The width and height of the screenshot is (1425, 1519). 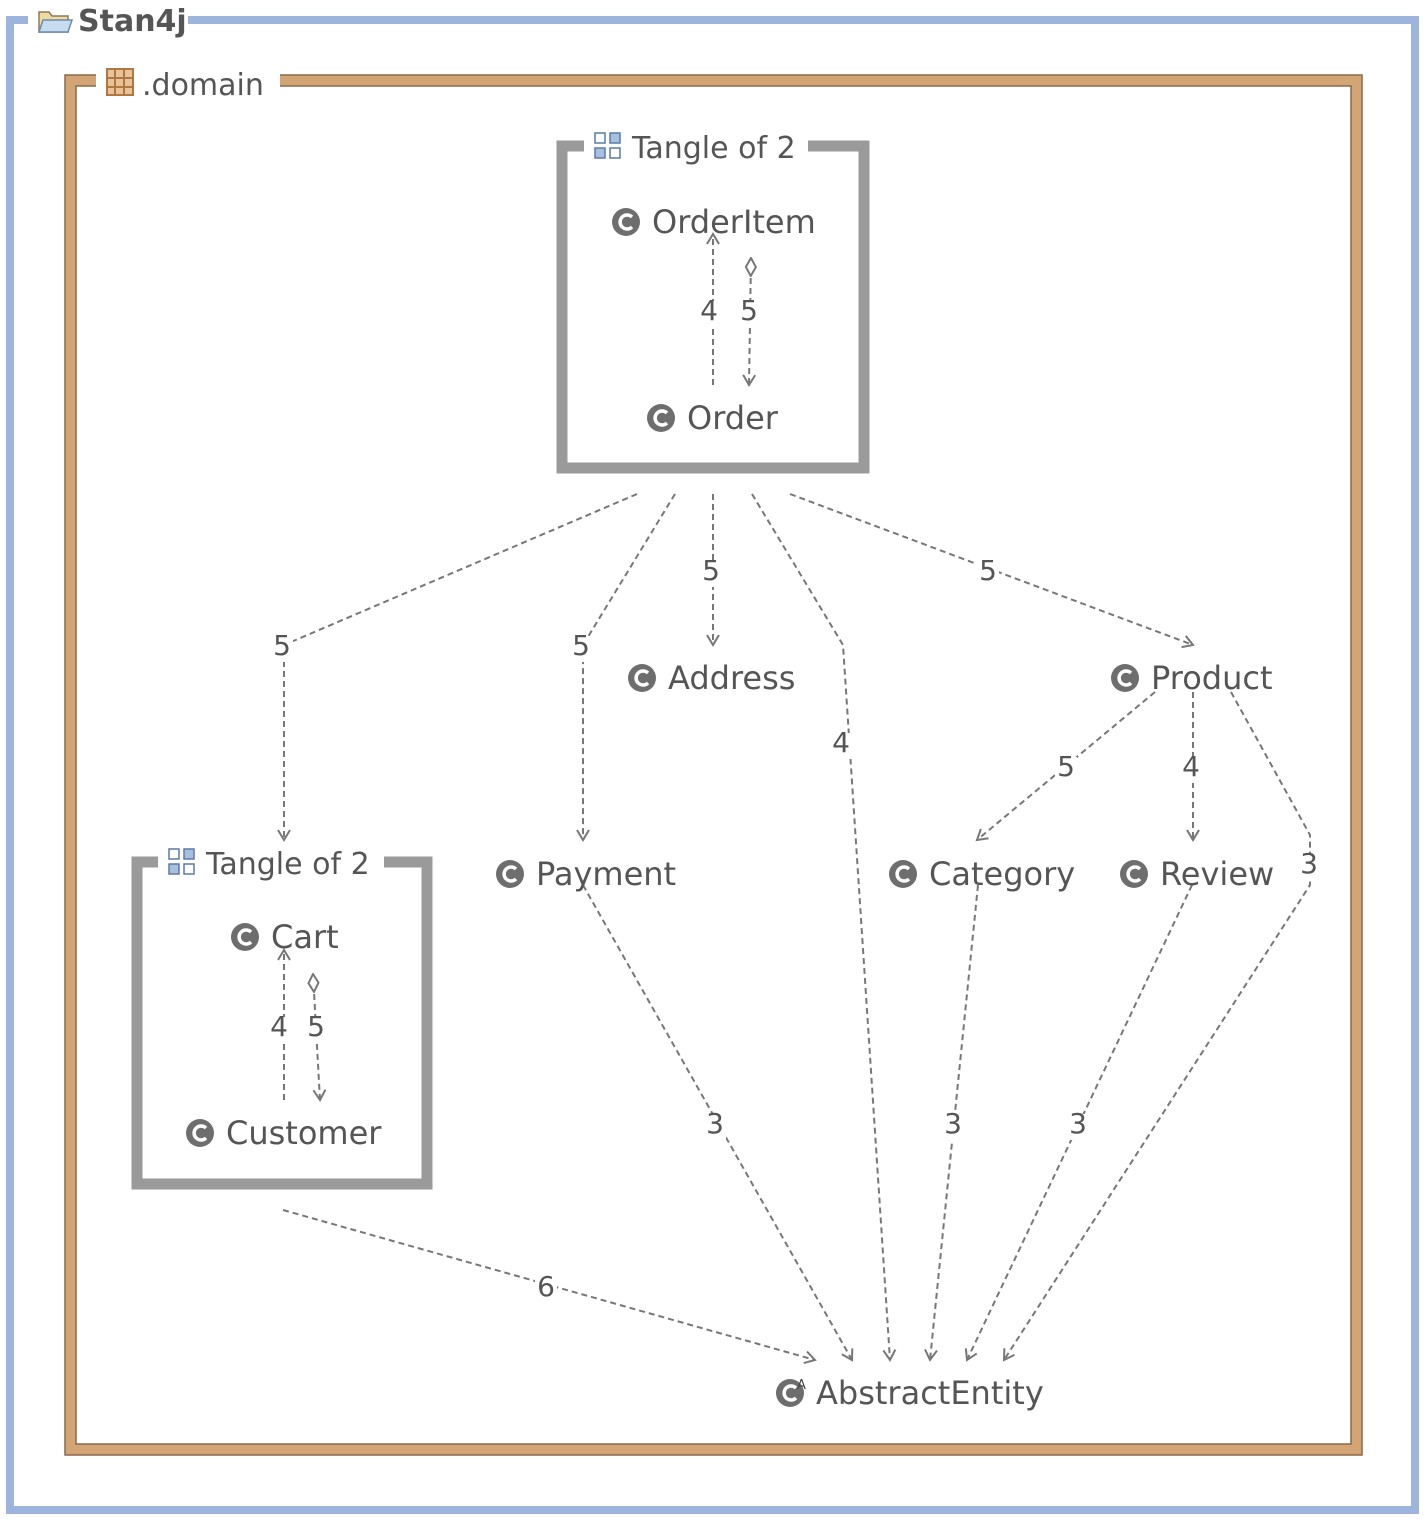 I want to click on dependency-edge-tangle_left-to-abstractentity: 6, so click(x=549, y=1287).